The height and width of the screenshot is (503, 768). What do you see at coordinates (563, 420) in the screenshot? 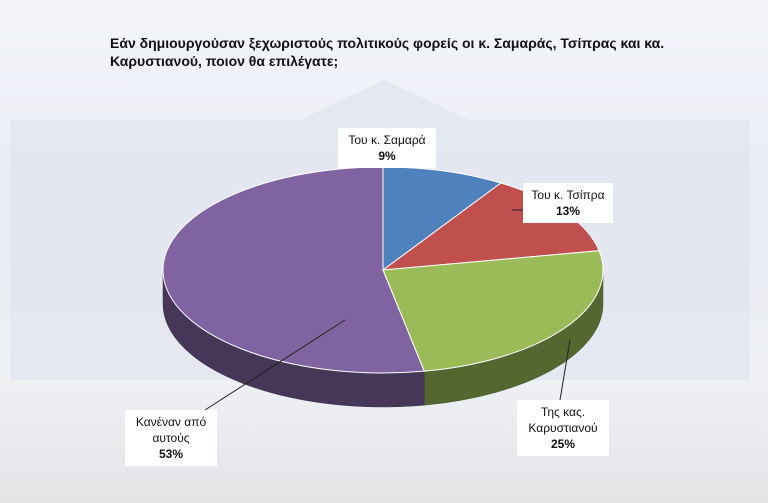
I see `category-label: Της κας. Καρυστιανού` at bounding box center [563, 420].